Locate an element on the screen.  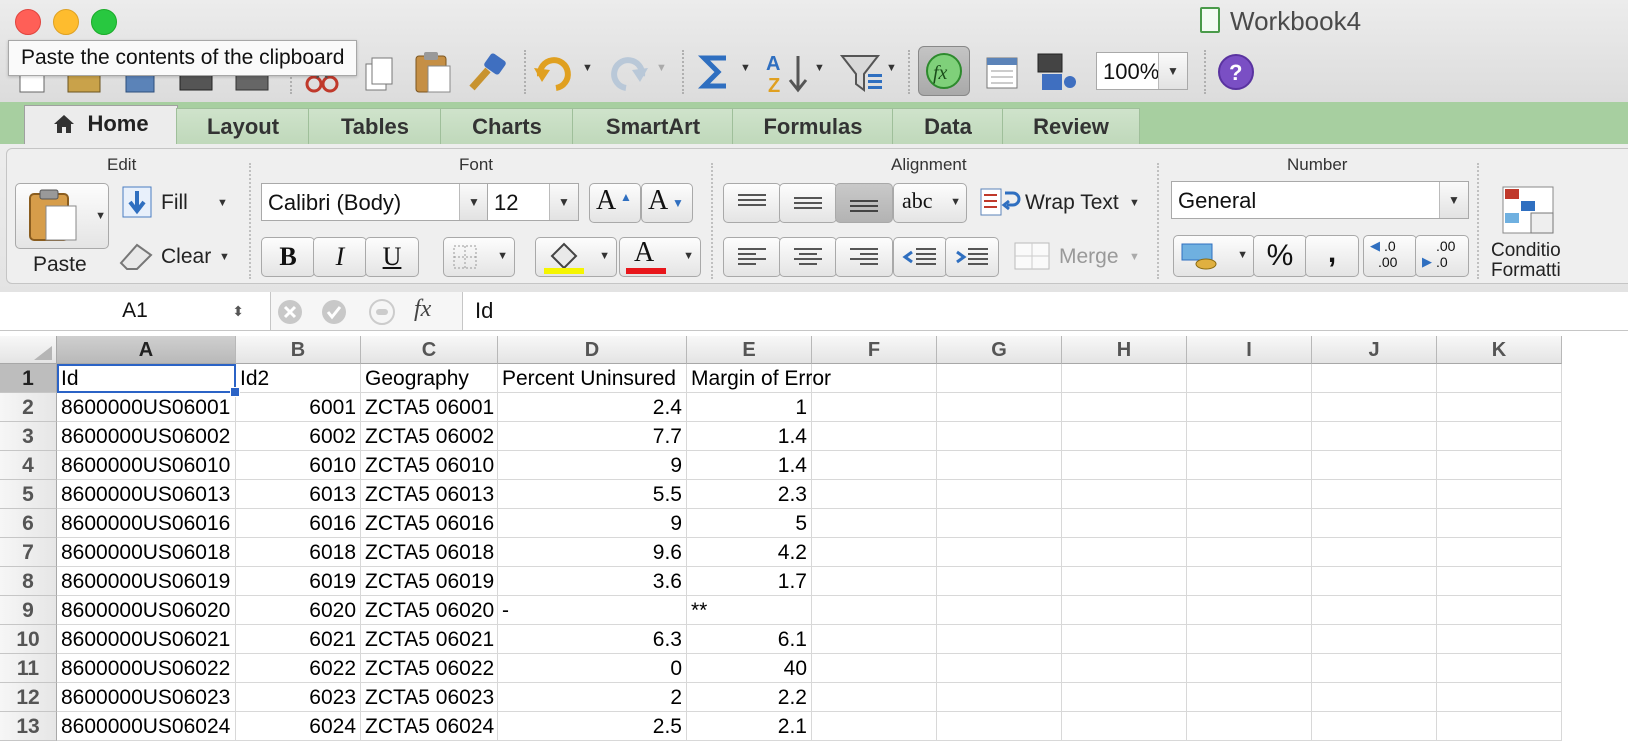
cell-b12: 6023 is located at coordinates (298, 697).